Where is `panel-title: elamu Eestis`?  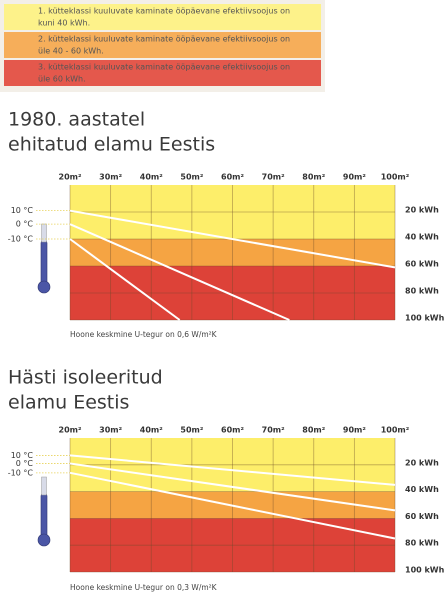 panel-title: elamu Eestis is located at coordinates (68, 403).